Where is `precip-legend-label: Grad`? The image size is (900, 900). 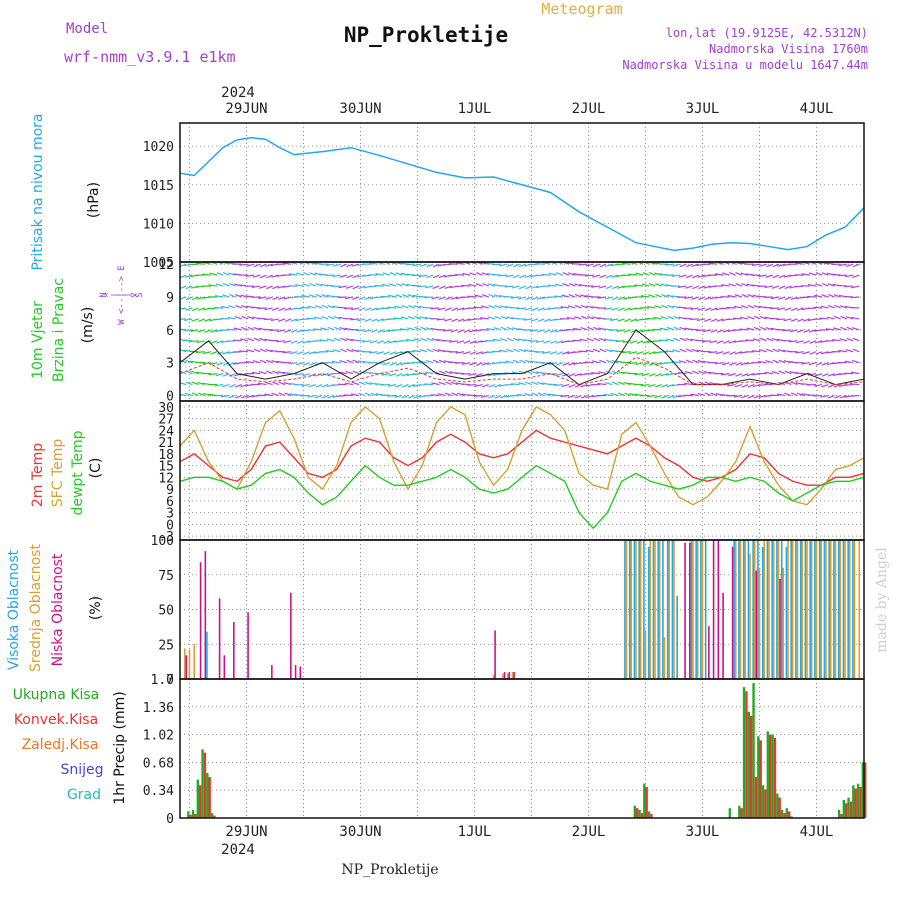 precip-legend-label: Grad is located at coordinates (84, 795).